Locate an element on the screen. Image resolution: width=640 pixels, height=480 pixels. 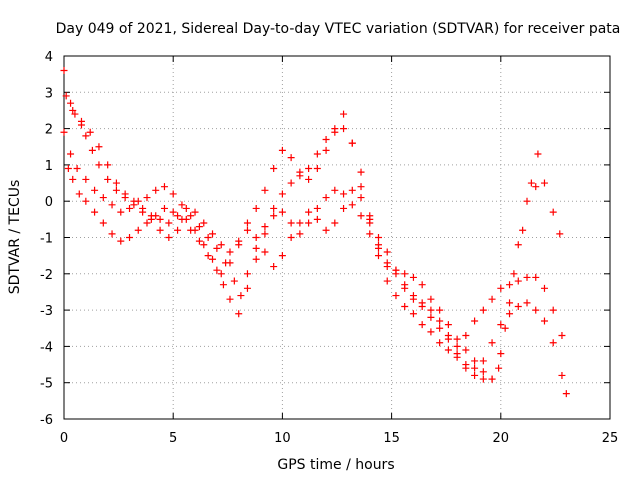
y-tick-label: -4 is located at coordinates (46, 347).